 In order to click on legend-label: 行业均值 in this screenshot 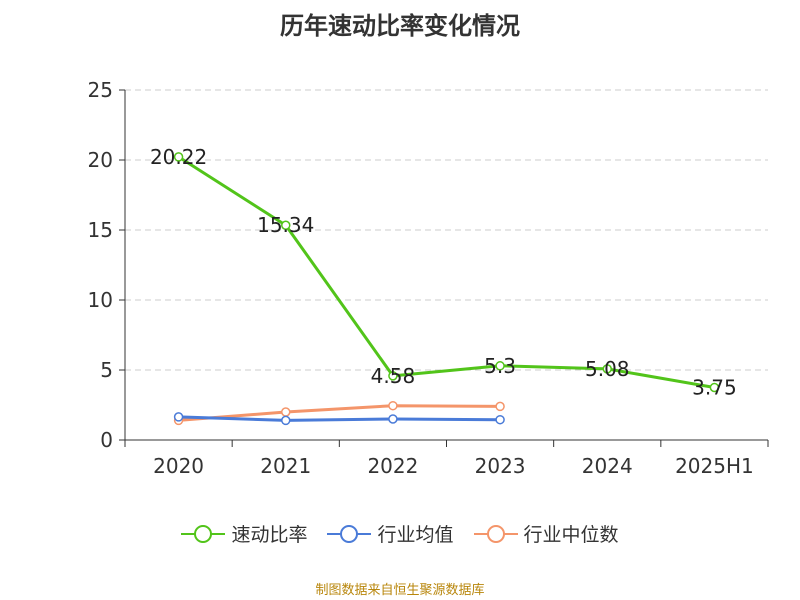, I will do `click(415, 535)`.